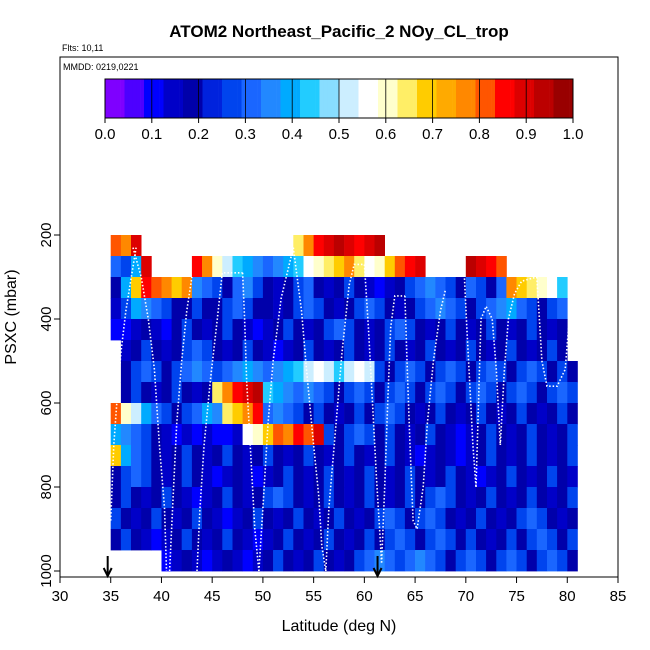 Image resolution: width=650 pixels, height=650 pixels. What do you see at coordinates (364, 596) in the screenshot?
I see `x-tick-label: 60` at bounding box center [364, 596].